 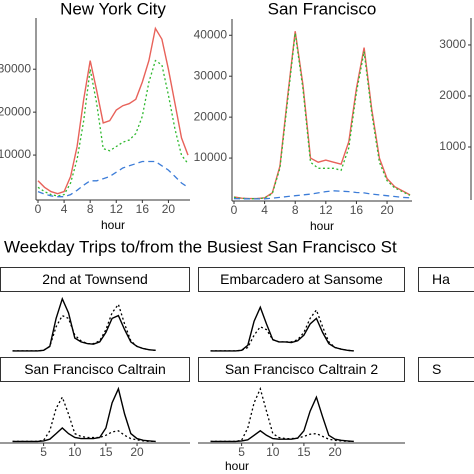 I want to click on strip-label: Ha, so click(x=441, y=279).